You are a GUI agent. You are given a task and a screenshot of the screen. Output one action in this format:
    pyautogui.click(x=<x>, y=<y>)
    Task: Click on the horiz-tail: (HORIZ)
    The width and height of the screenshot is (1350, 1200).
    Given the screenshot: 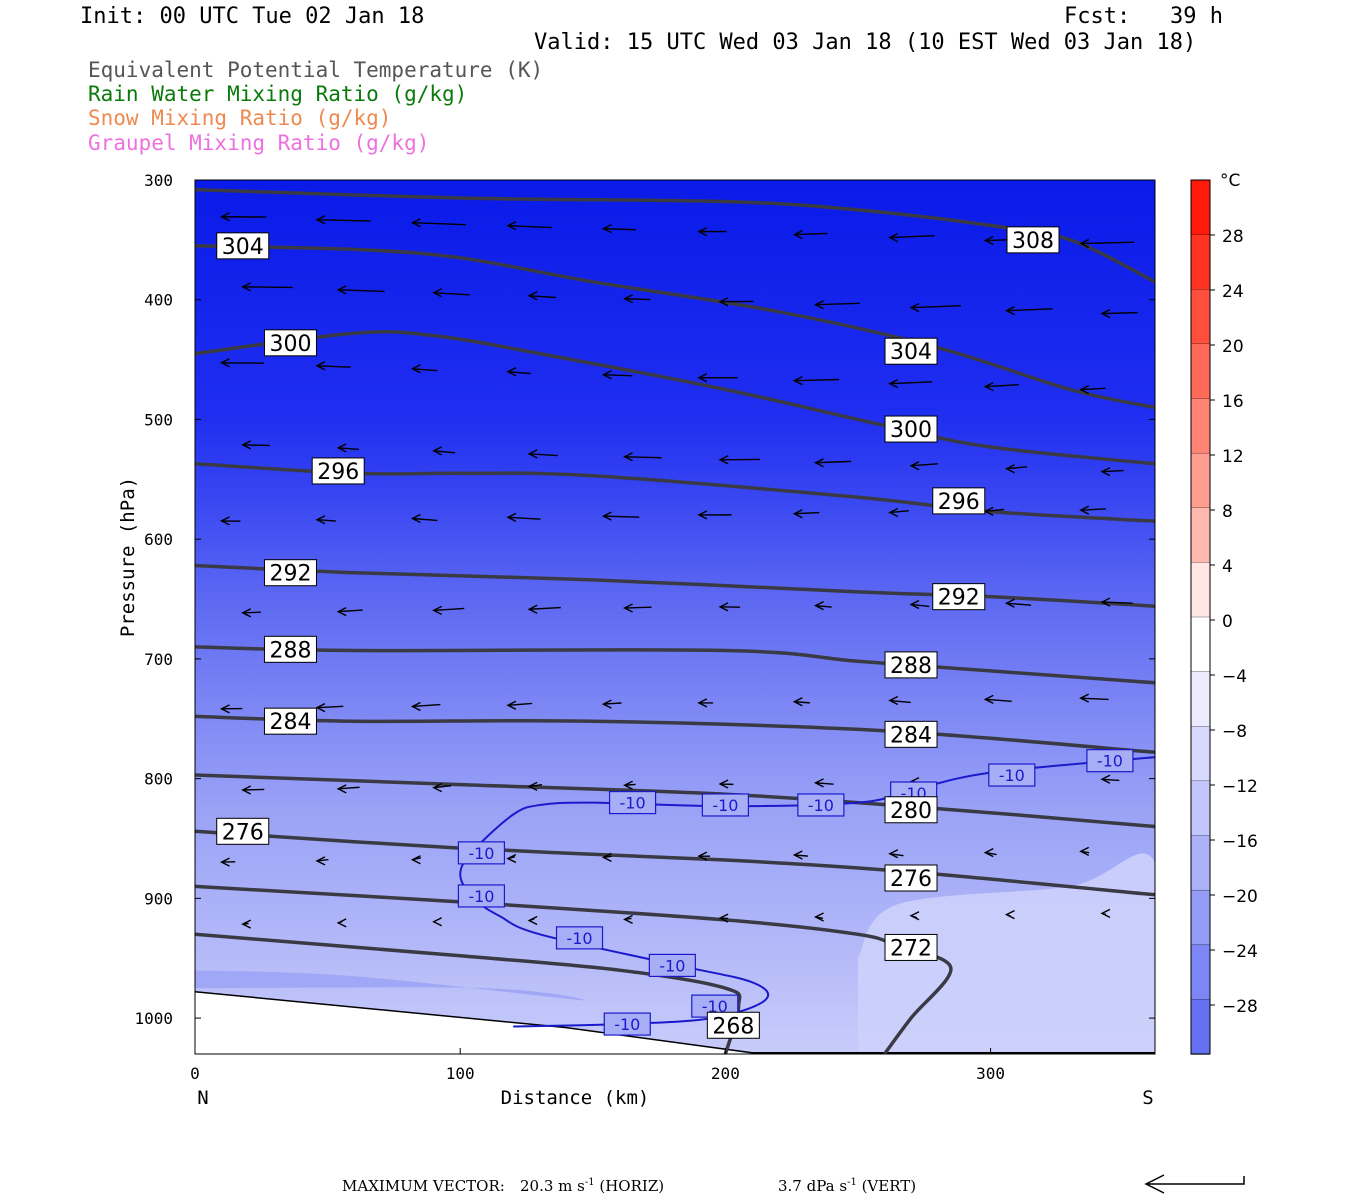 What is the action you would take?
    pyautogui.click(x=629, y=1186)
    